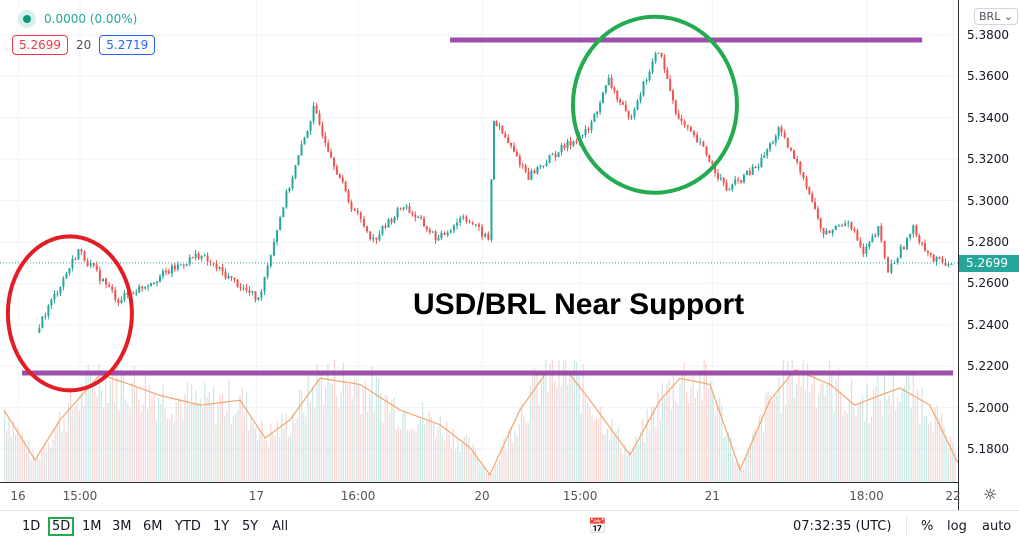  Describe the element at coordinates (31, 526) in the screenshot. I see `range-button-1d: 1D` at that location.